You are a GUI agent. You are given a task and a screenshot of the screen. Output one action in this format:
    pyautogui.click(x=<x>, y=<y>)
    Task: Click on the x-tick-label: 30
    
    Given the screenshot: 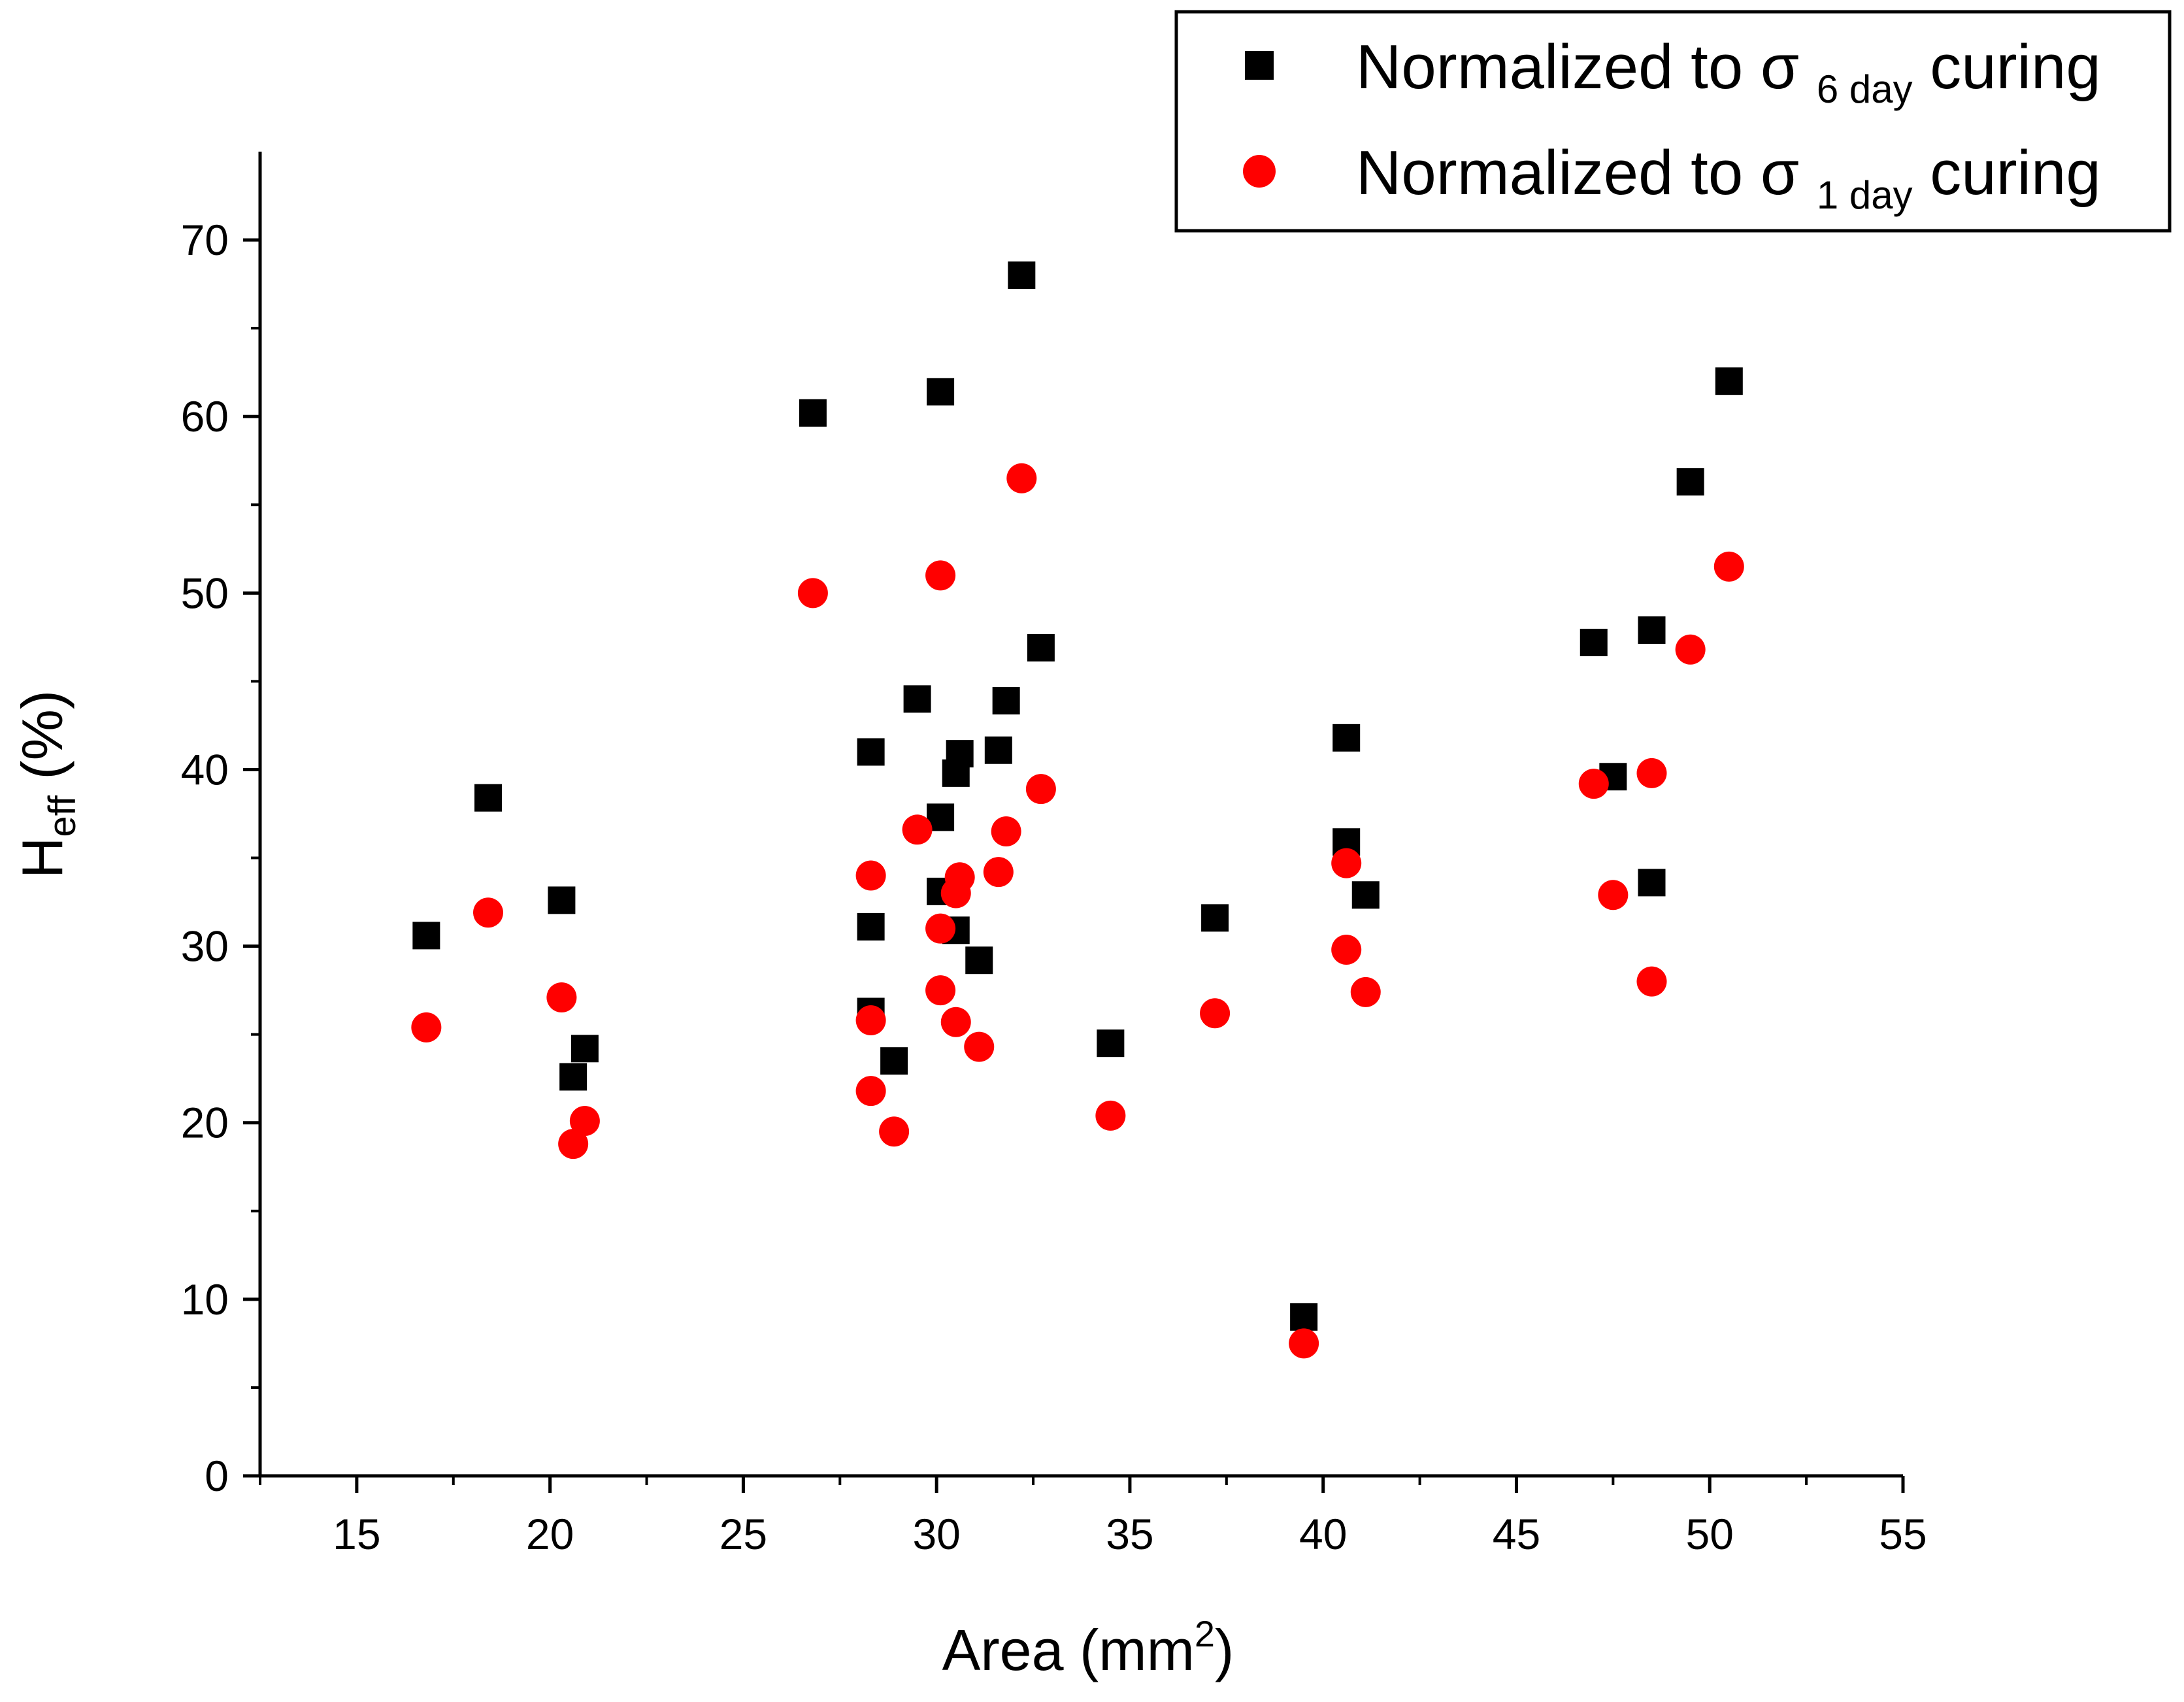 What is the action you would take?
    pyautogui.click(x=936, y=1534)
    